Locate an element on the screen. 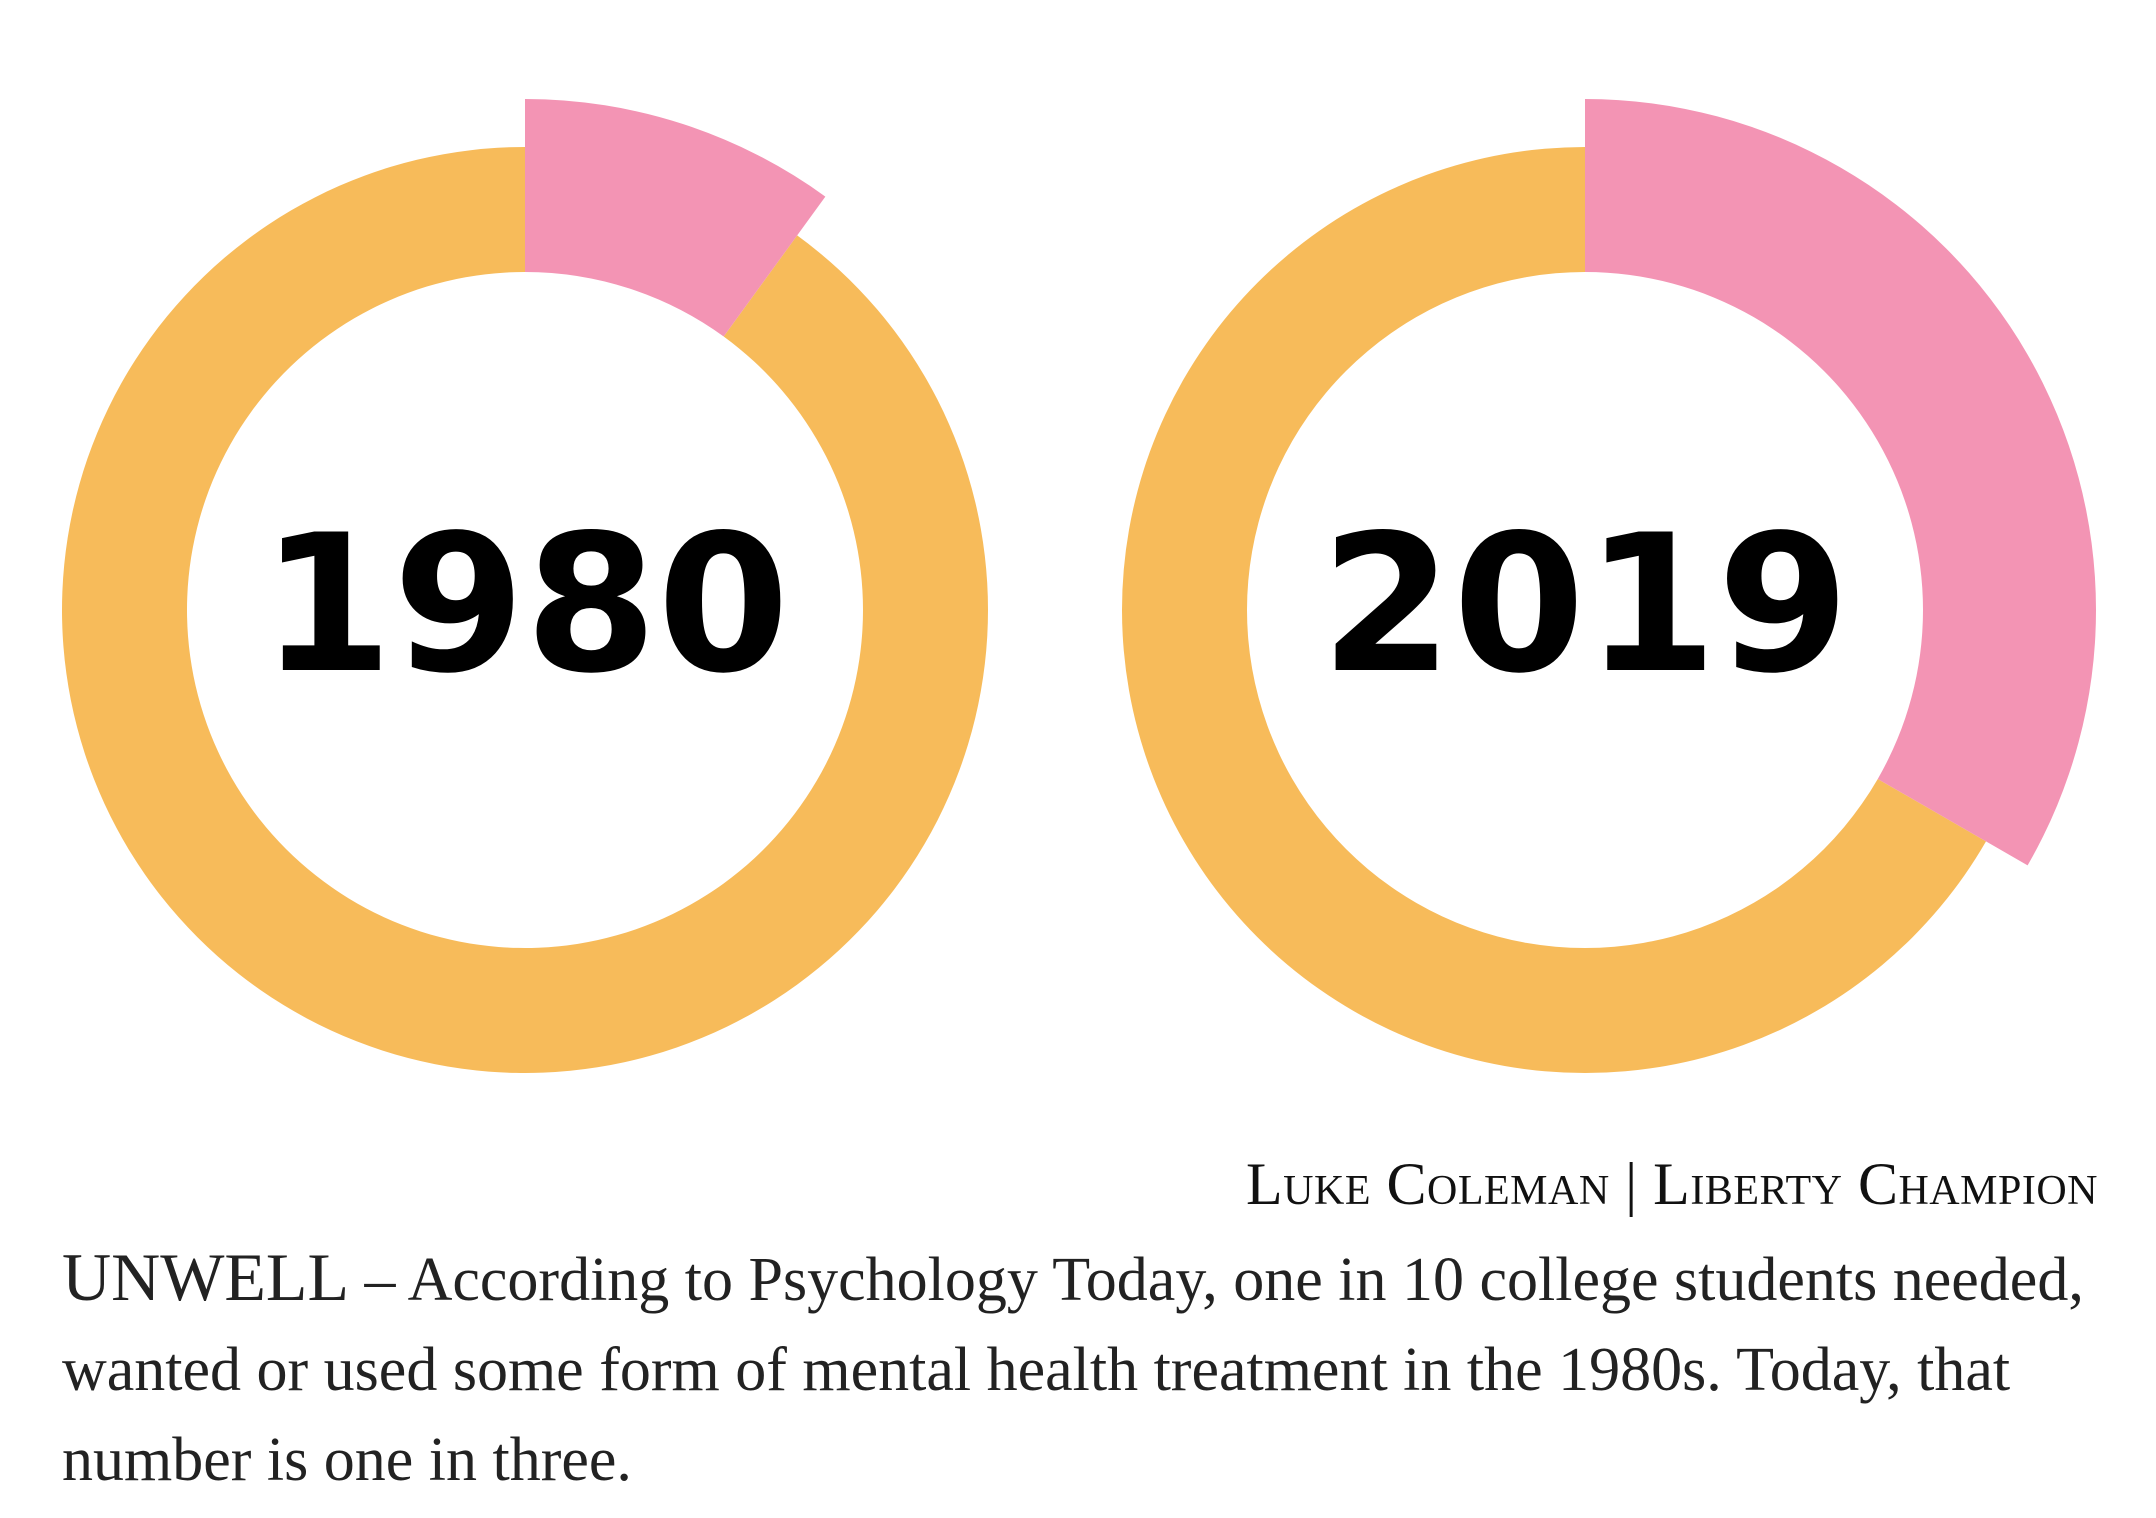  donut-center-label-2019: 2019 is located at coordinates (1585, 604).